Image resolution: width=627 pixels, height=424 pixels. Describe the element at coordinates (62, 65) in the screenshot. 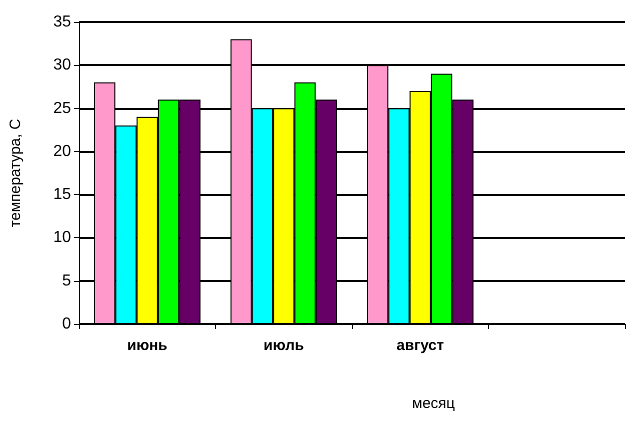

I see `y-tick-label: 30` at that location.